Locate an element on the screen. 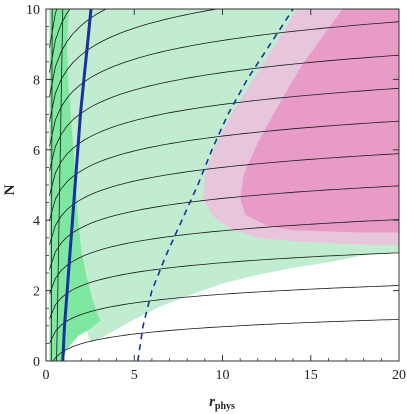 Image resolution: width=407 pixels, height=414 pixels. y-tick-label: 6 is located at coordinates (36, 151).